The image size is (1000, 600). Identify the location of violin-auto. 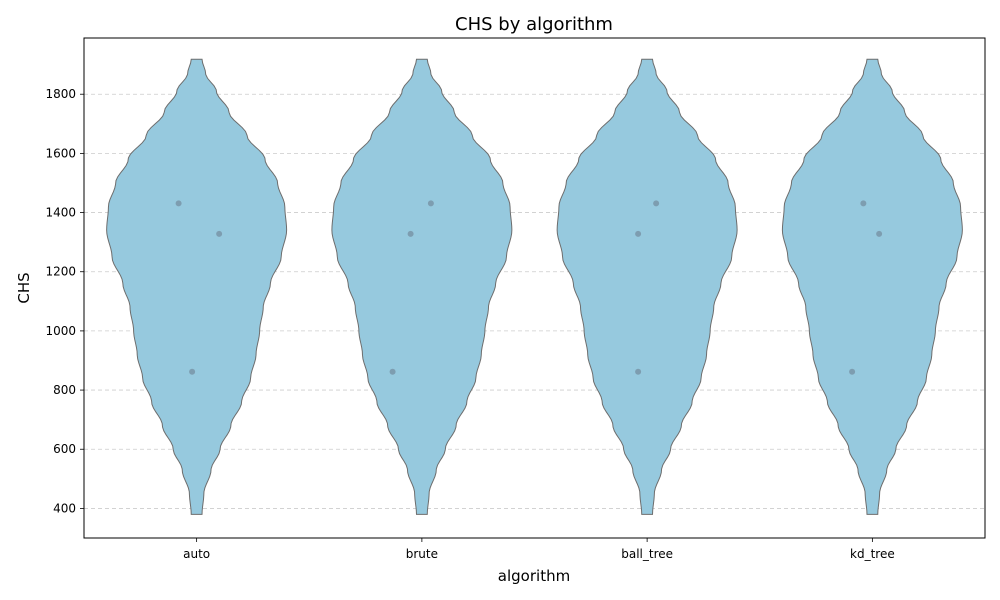
(197, 286).